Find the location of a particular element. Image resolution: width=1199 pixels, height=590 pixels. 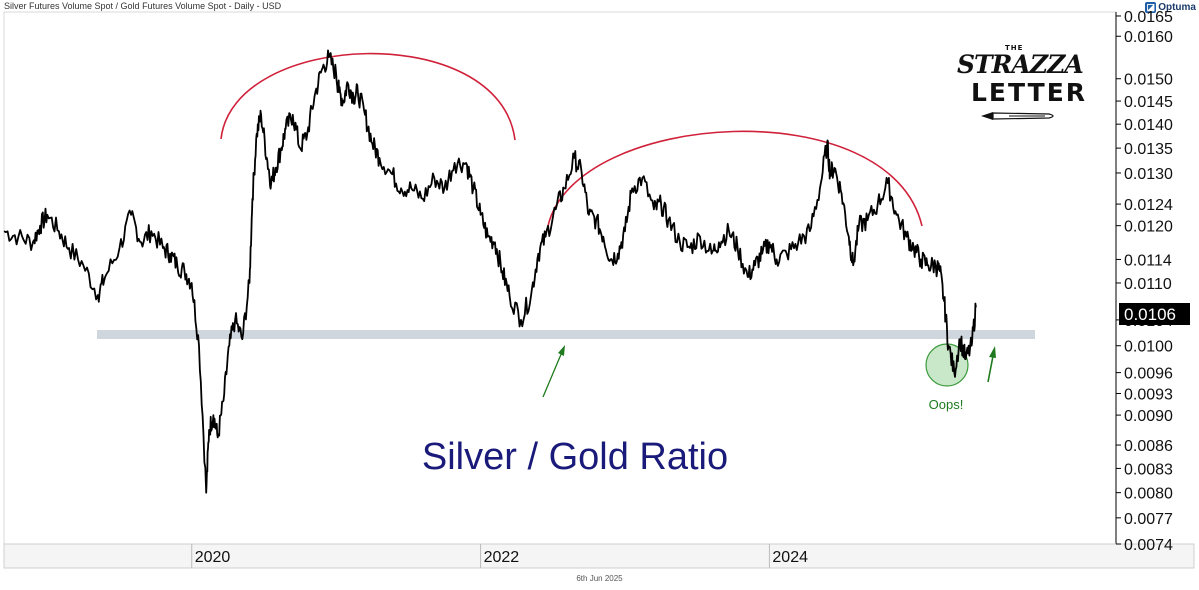

pen-icon is located at coordinates (1017, 116).